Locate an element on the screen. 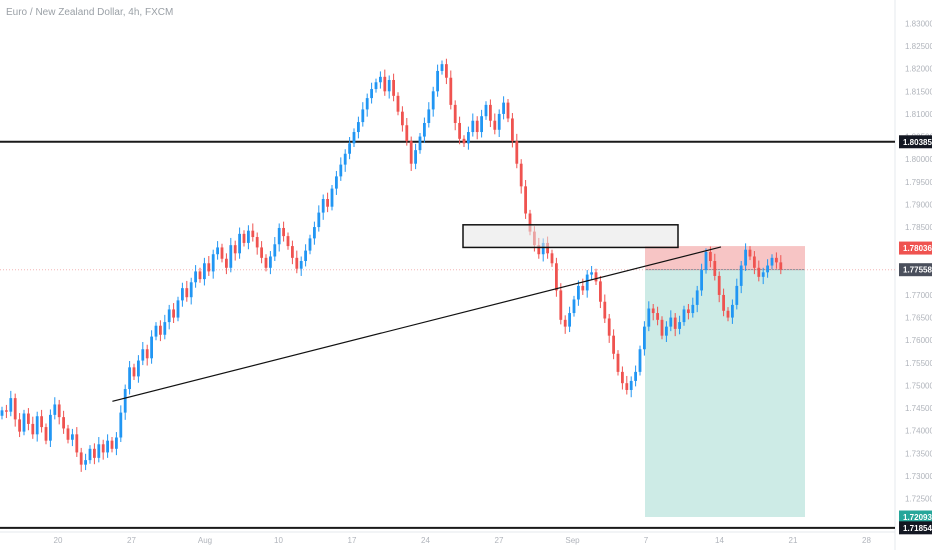 The width and height of the screenshot is (932, 555). price-tick: 1.76500 is located at coordinates (918, 318).